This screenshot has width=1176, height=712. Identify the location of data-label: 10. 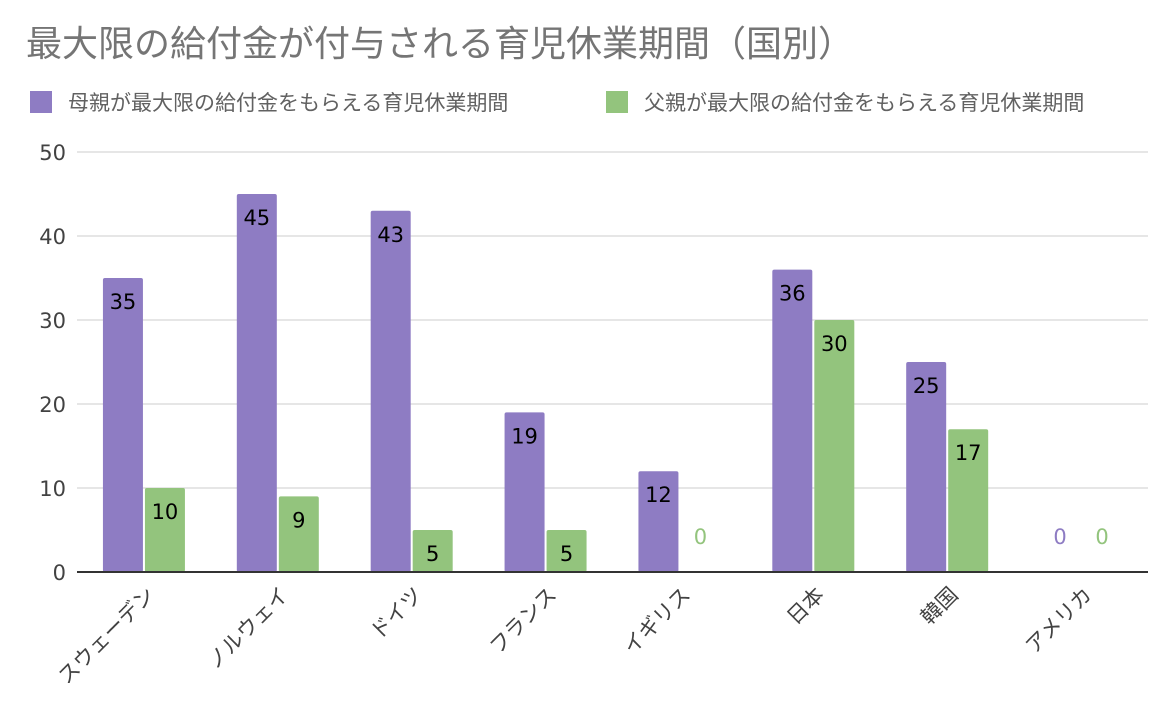
(165, 512).